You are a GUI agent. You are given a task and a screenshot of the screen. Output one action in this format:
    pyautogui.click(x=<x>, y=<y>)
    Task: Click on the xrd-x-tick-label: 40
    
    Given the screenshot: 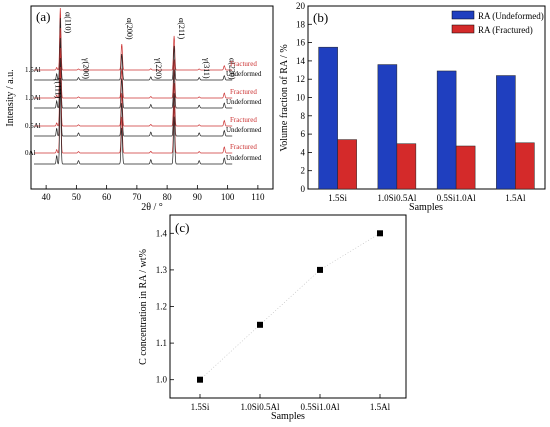 What is the action you would take?
    pyautogui.click(x=47, y=197)
    